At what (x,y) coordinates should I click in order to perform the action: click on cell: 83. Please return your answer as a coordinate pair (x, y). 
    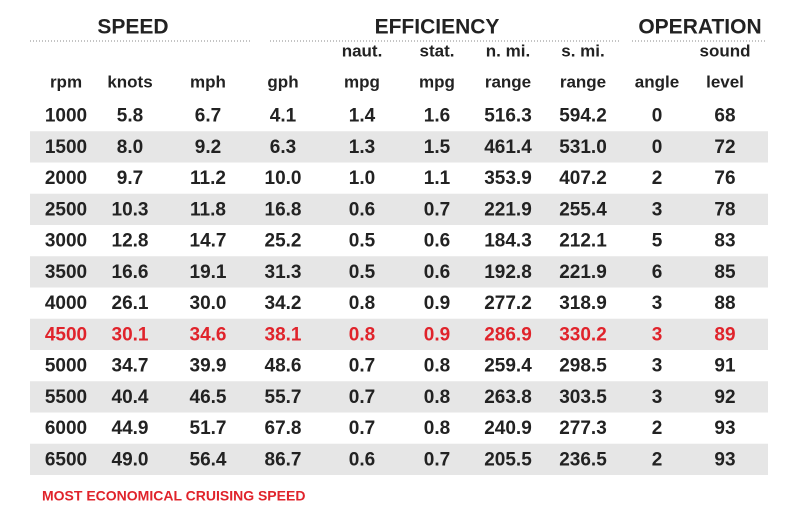
    Looking at the image, I should click on (724, 241).